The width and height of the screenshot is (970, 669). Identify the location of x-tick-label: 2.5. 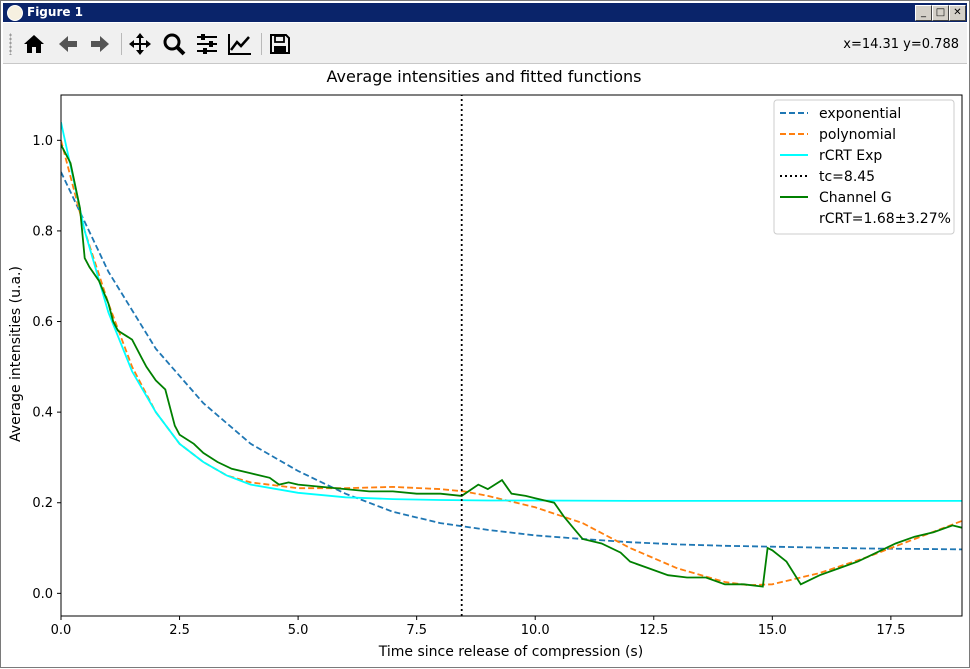
(179, 630).